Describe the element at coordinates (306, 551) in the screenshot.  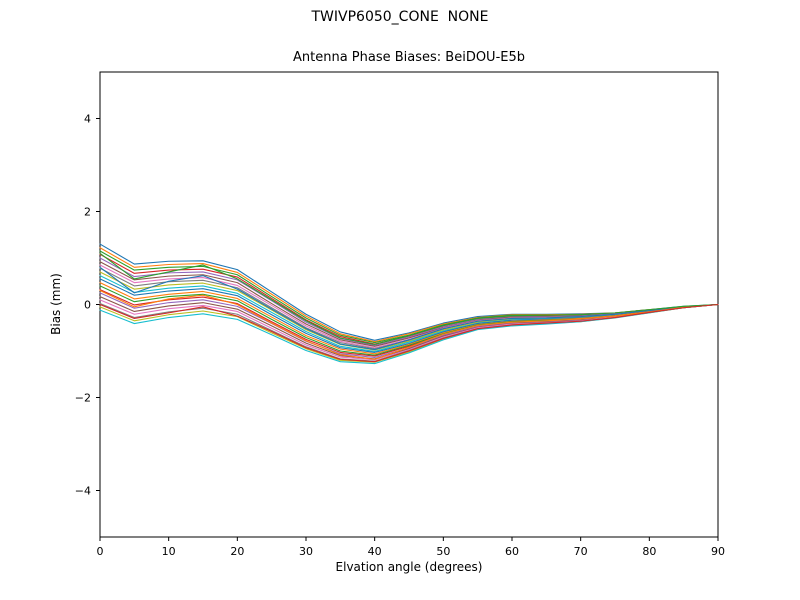
I see `x-tick-label: 30` at that location.